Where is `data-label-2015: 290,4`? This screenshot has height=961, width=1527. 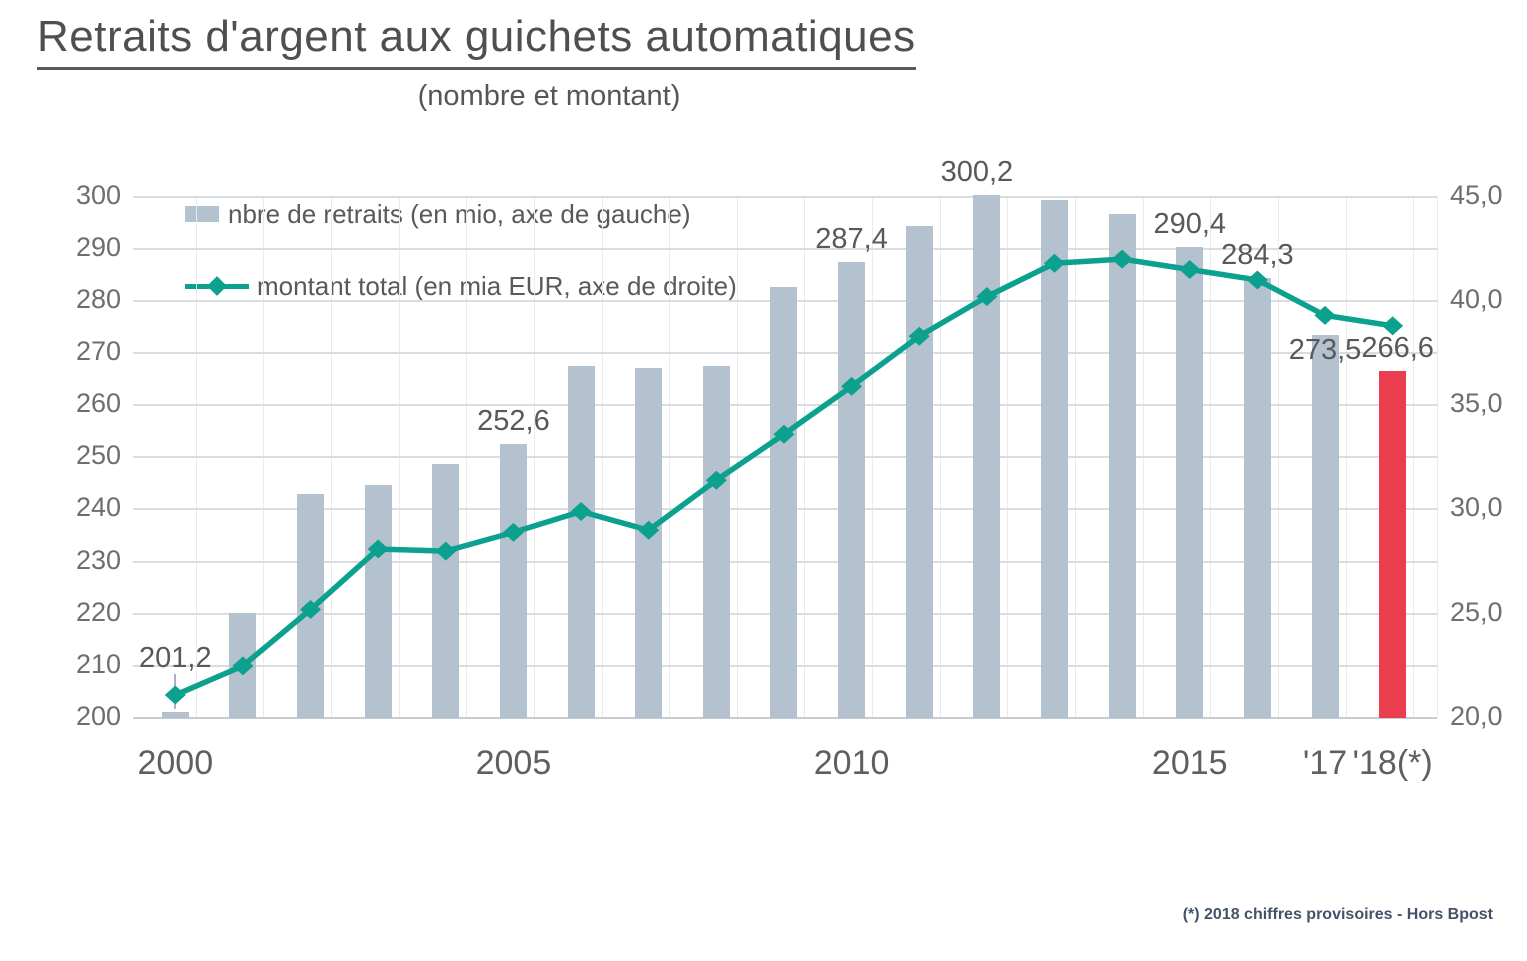
data-label-2015: 290,4 is located at coordinates (1190, 223).